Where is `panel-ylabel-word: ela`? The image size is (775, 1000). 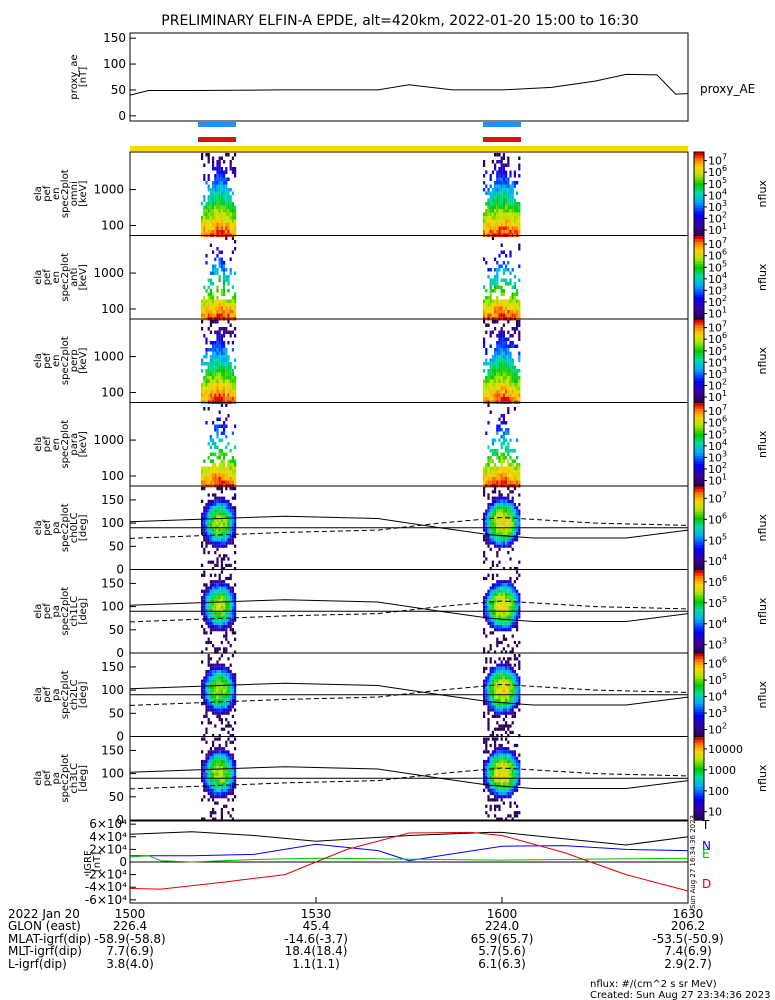 panel-ylabel-word: ela is located at coordinates (38, 444).